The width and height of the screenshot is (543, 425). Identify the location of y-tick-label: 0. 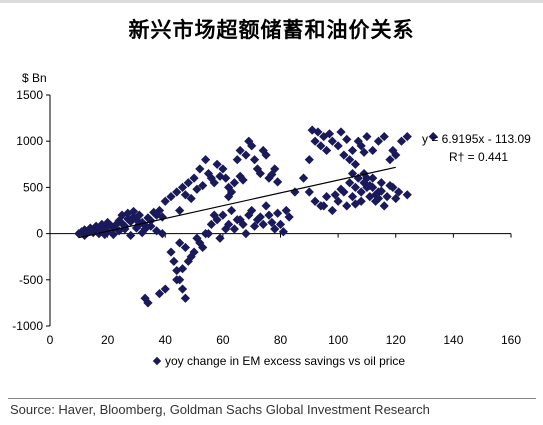
(39, 234).